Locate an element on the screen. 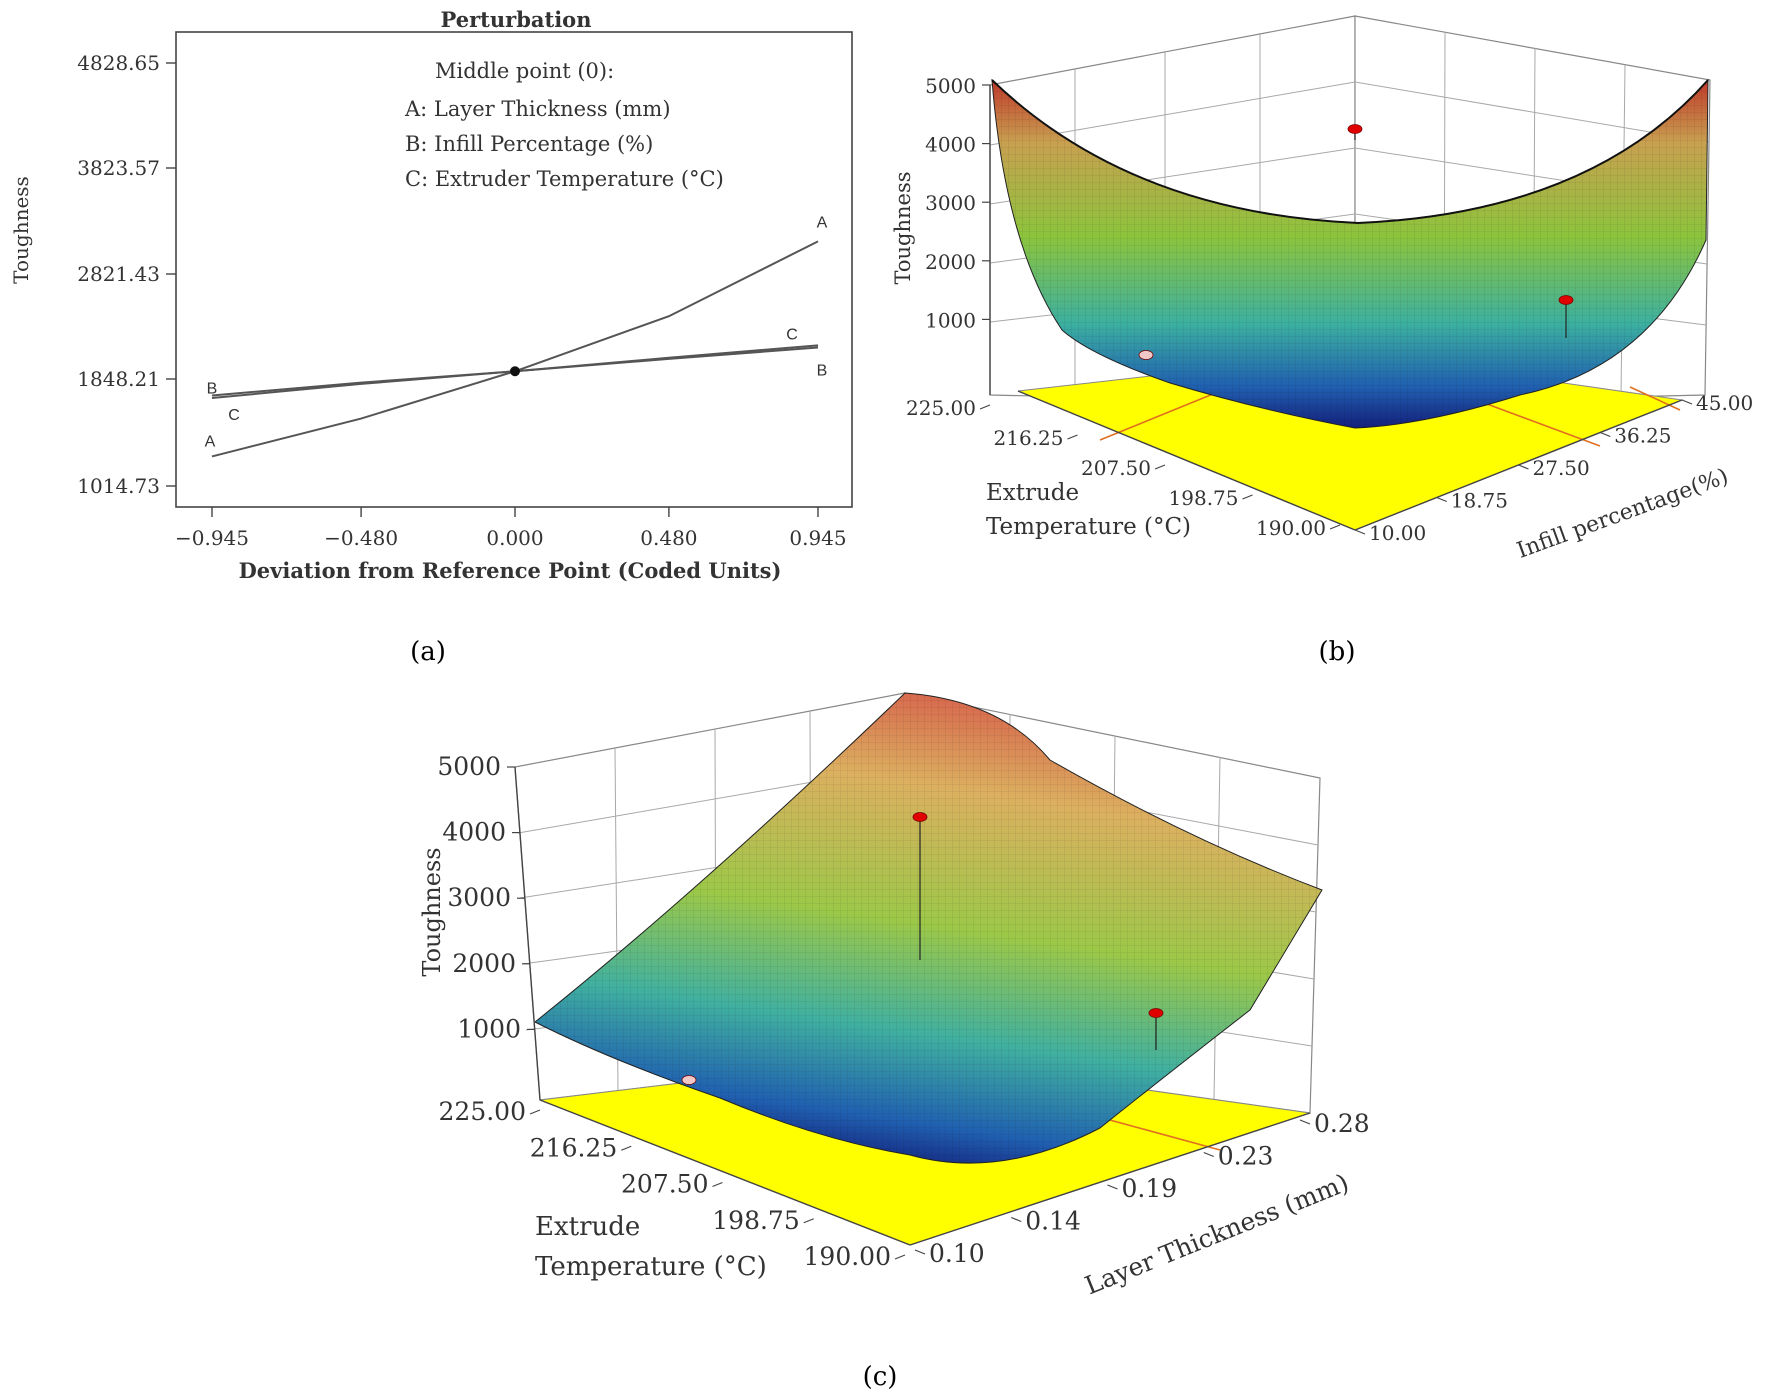  panel-a-label: (a) is located at coordinates (428, 652).